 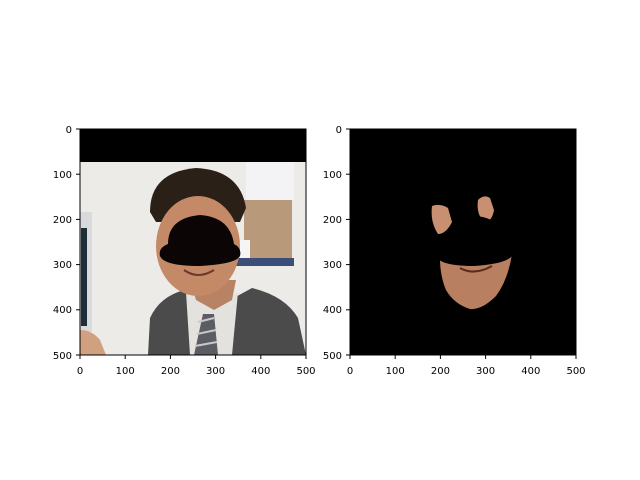 What do you see at coordinates (200, 240) in the screenshot?
I see `occluder-mask` at bounding box center [200, 240].